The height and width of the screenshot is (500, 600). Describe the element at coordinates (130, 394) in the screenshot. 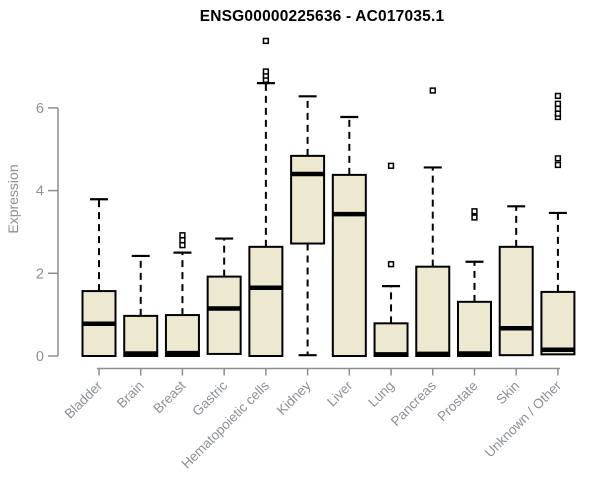

I see `x-tick-label-brain: Brain` at that location.